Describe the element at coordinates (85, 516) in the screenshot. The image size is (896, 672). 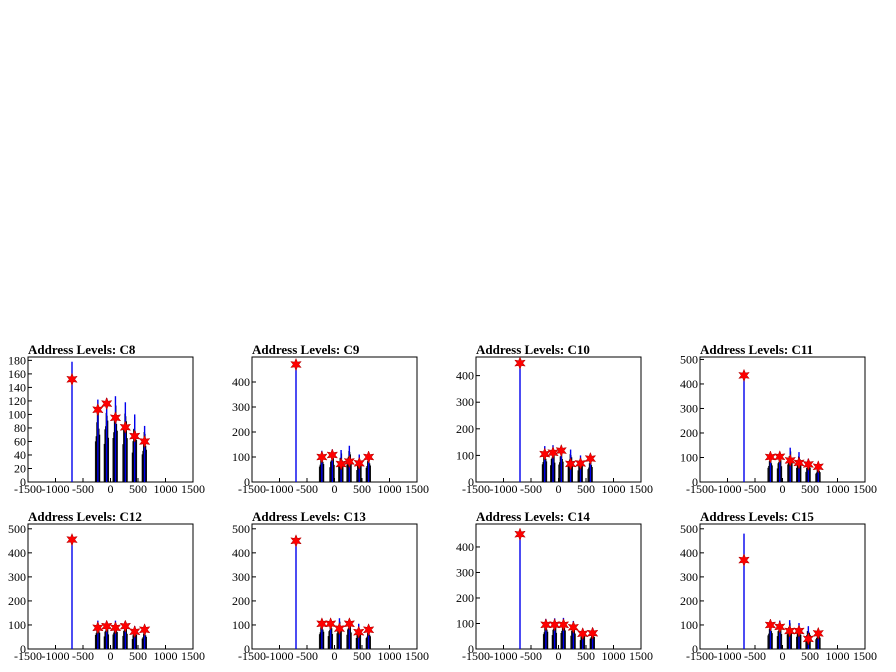
I see `panel-title: Address Levels: C12` at that location.